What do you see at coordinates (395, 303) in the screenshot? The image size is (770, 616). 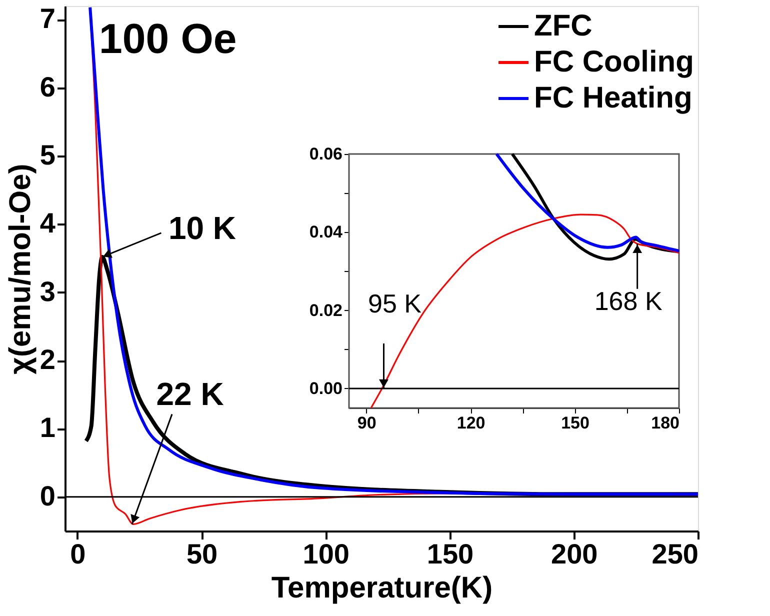 I see `annotation: 95 K` at bounding box center [395, 303].